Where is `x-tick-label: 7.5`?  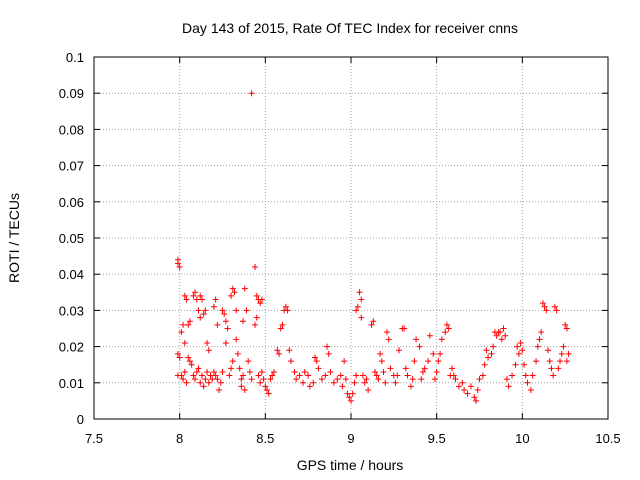 x-tick-label: 7.5 is located at coordinates (94, 438).